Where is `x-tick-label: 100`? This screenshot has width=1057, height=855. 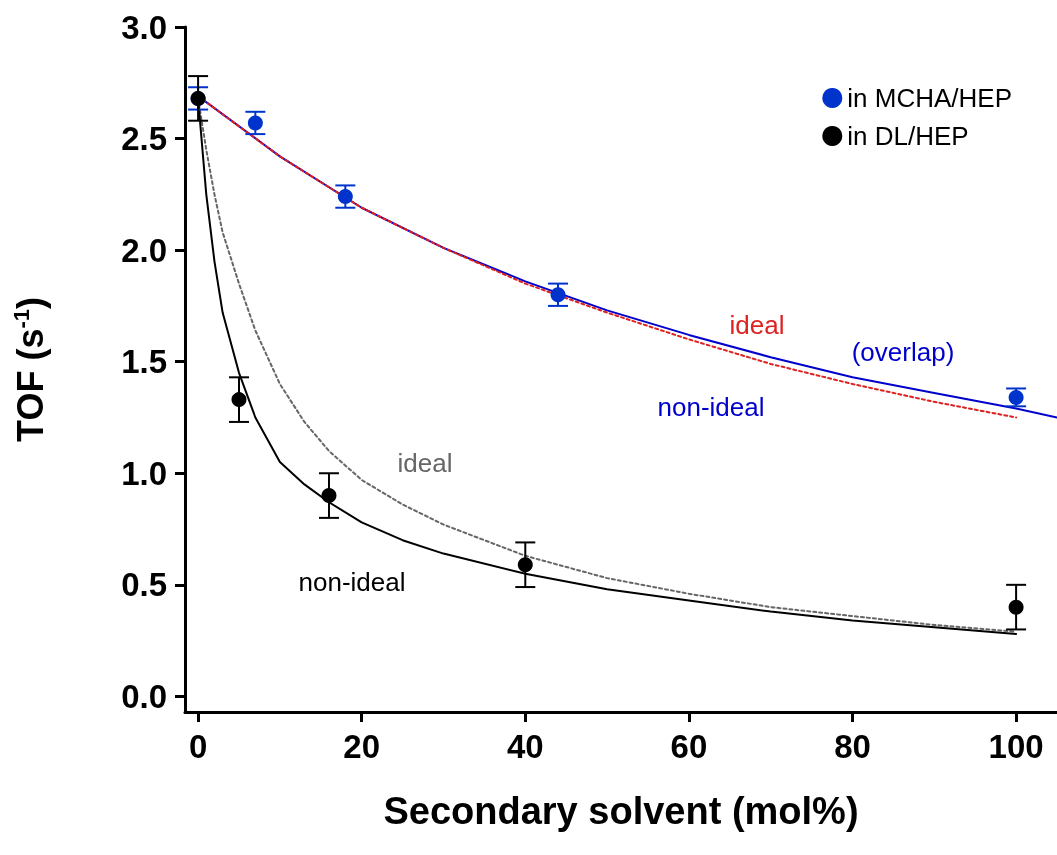 x-tick-label: 100 is located at coordinates (1016, 746).